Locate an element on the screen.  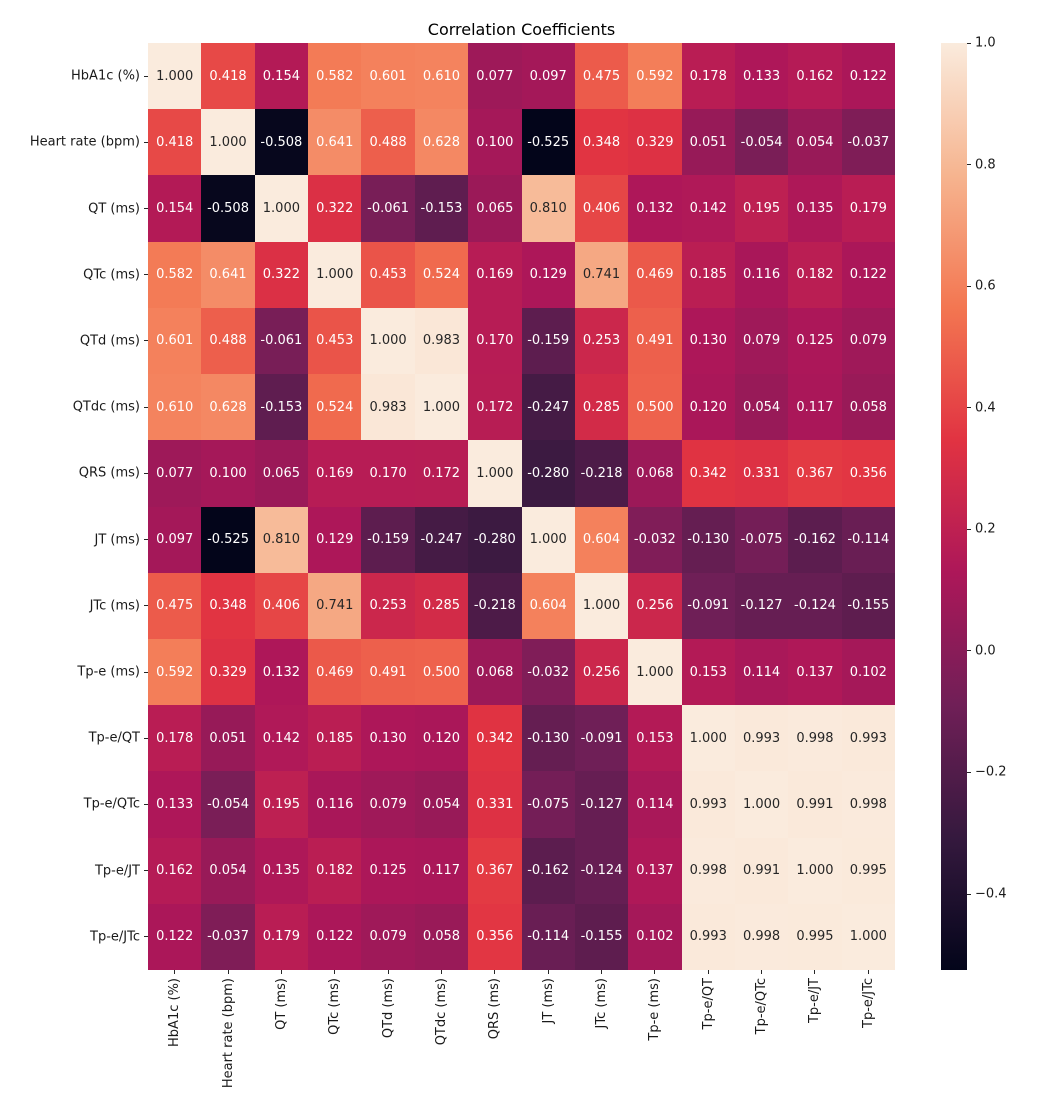
heatmap-cell: 0.993 is located at coordinates (708, 804).